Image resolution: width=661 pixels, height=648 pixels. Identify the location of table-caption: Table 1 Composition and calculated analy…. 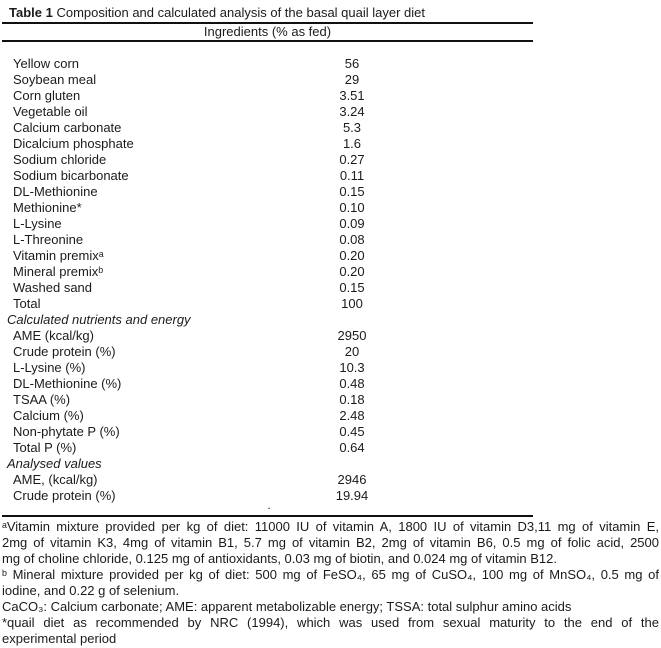
(271, 12).